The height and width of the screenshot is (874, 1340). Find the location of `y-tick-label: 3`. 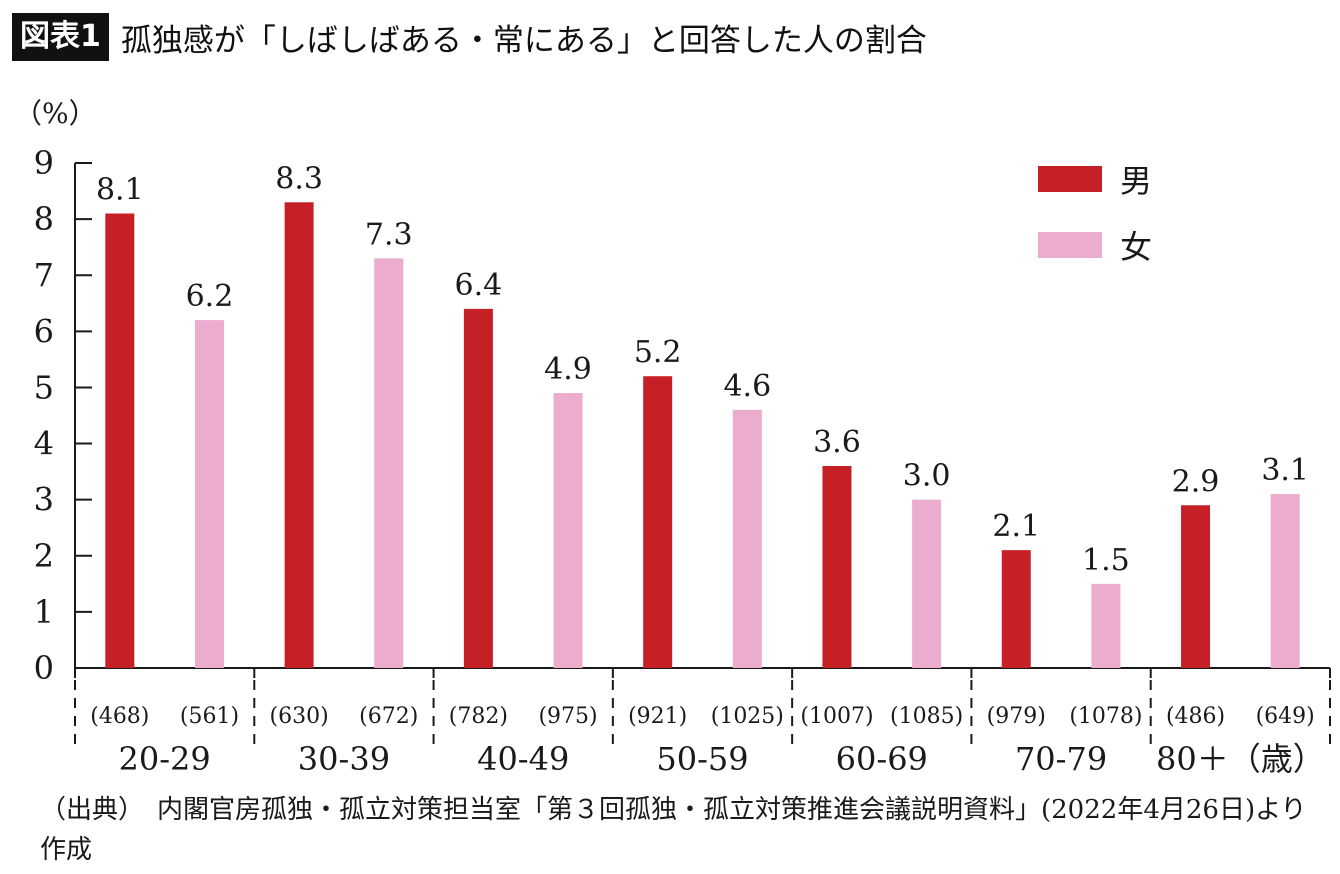

y-tick-label: 3 is located at coordinates (44, 500).